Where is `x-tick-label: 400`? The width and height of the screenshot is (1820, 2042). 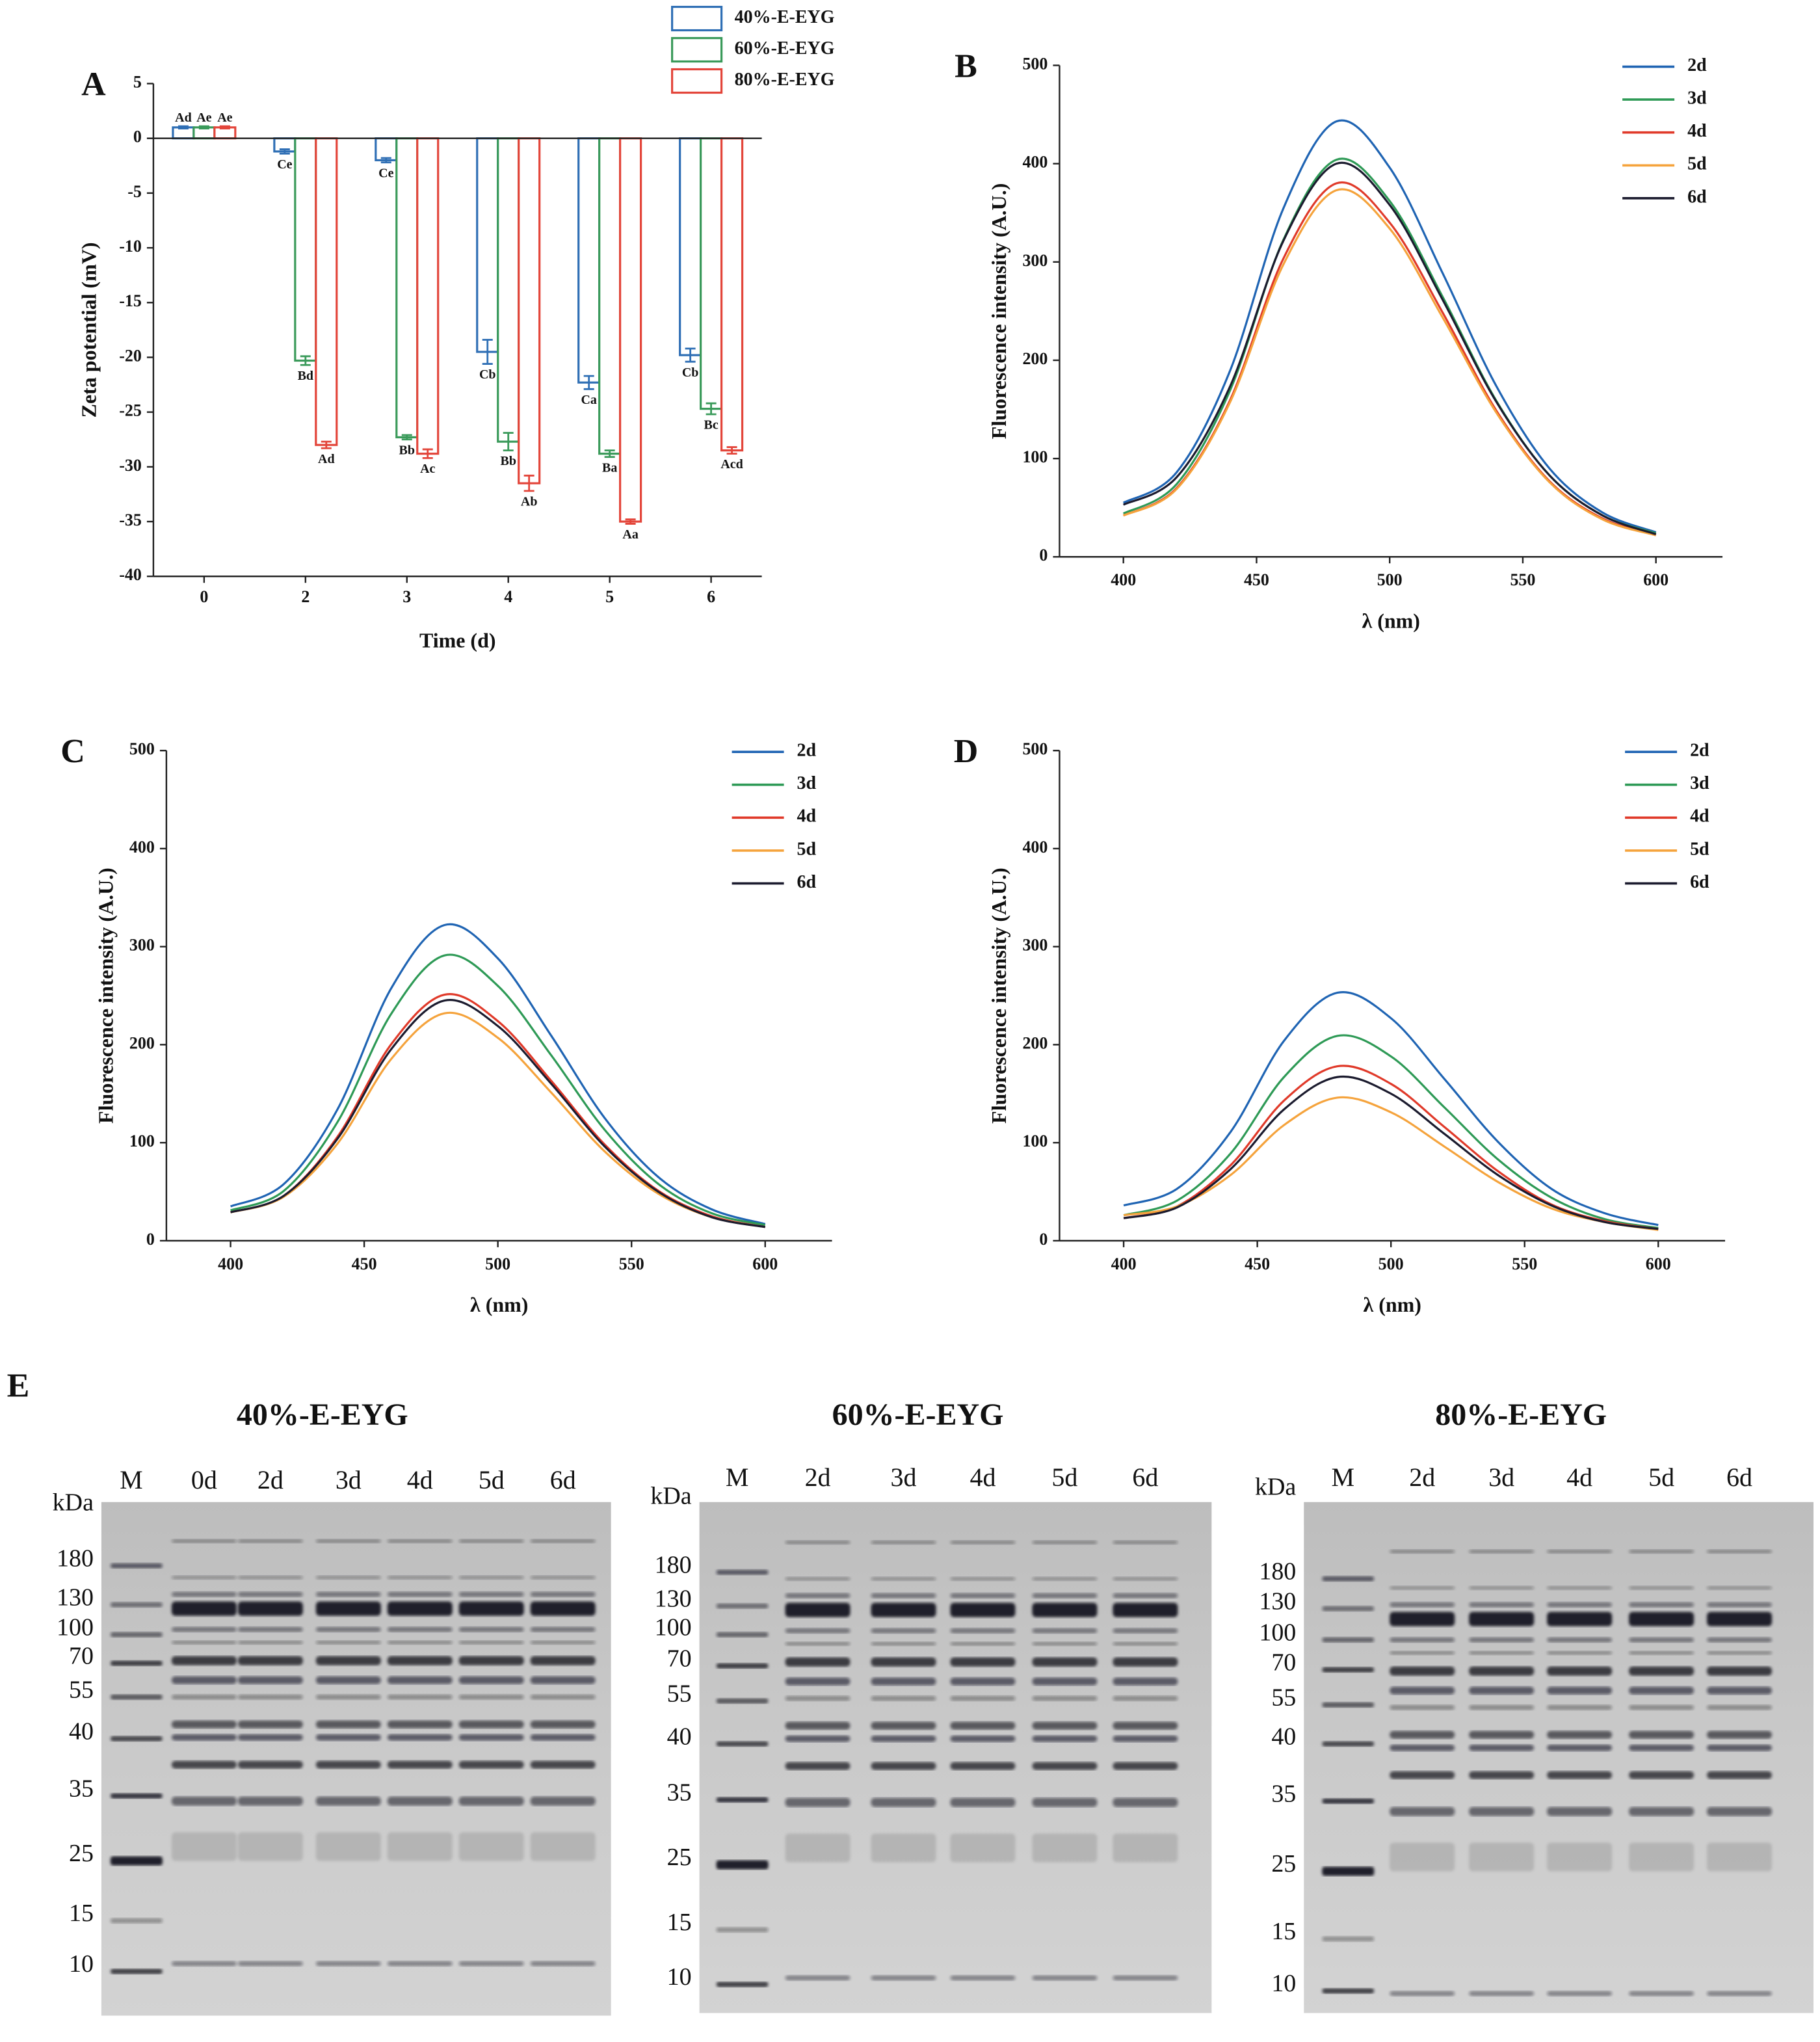 x-tick-label: 400 is located at coordinates (1123, 579).